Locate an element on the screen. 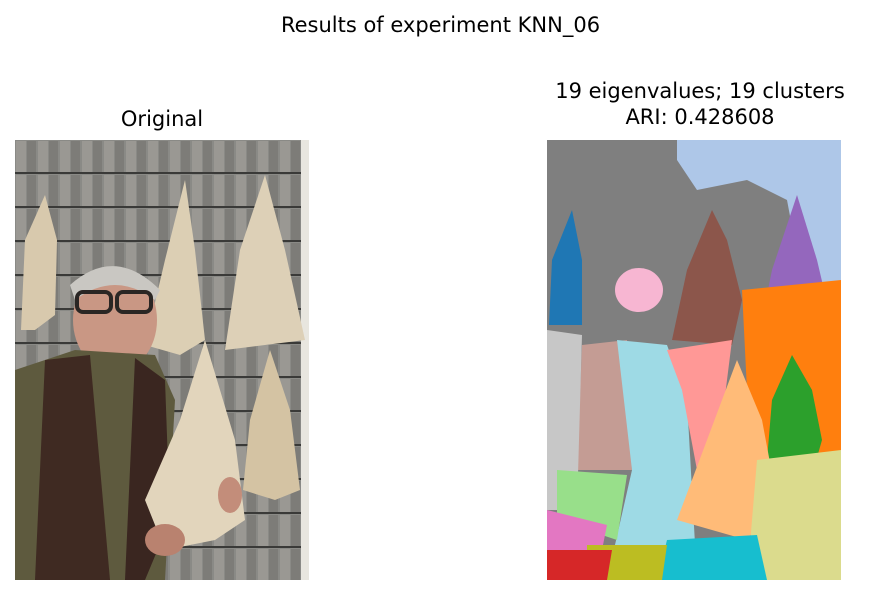 The width and height of the screenshot is (881, 595). original-panel-title: Original is located at coordinates (162, 119).